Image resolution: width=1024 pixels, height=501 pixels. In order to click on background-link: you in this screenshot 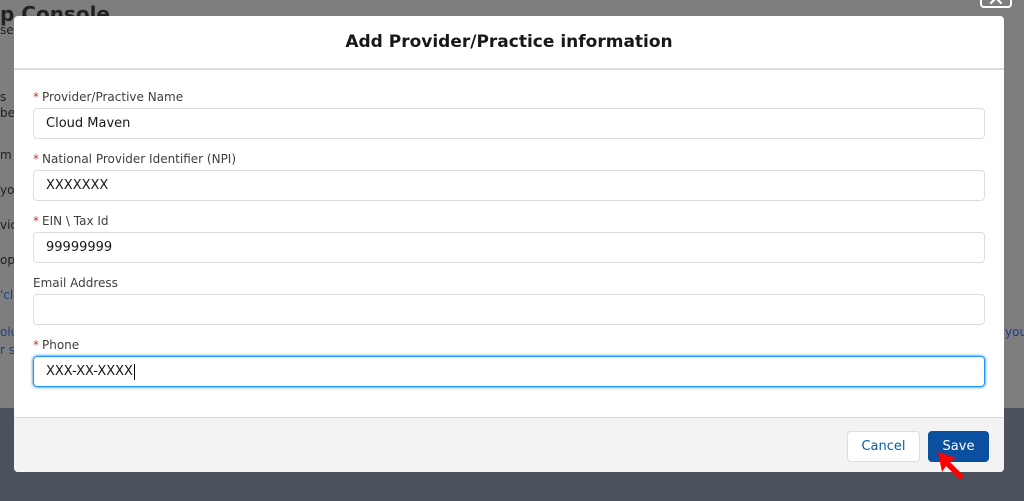, I will do `click(1014, 332)`.